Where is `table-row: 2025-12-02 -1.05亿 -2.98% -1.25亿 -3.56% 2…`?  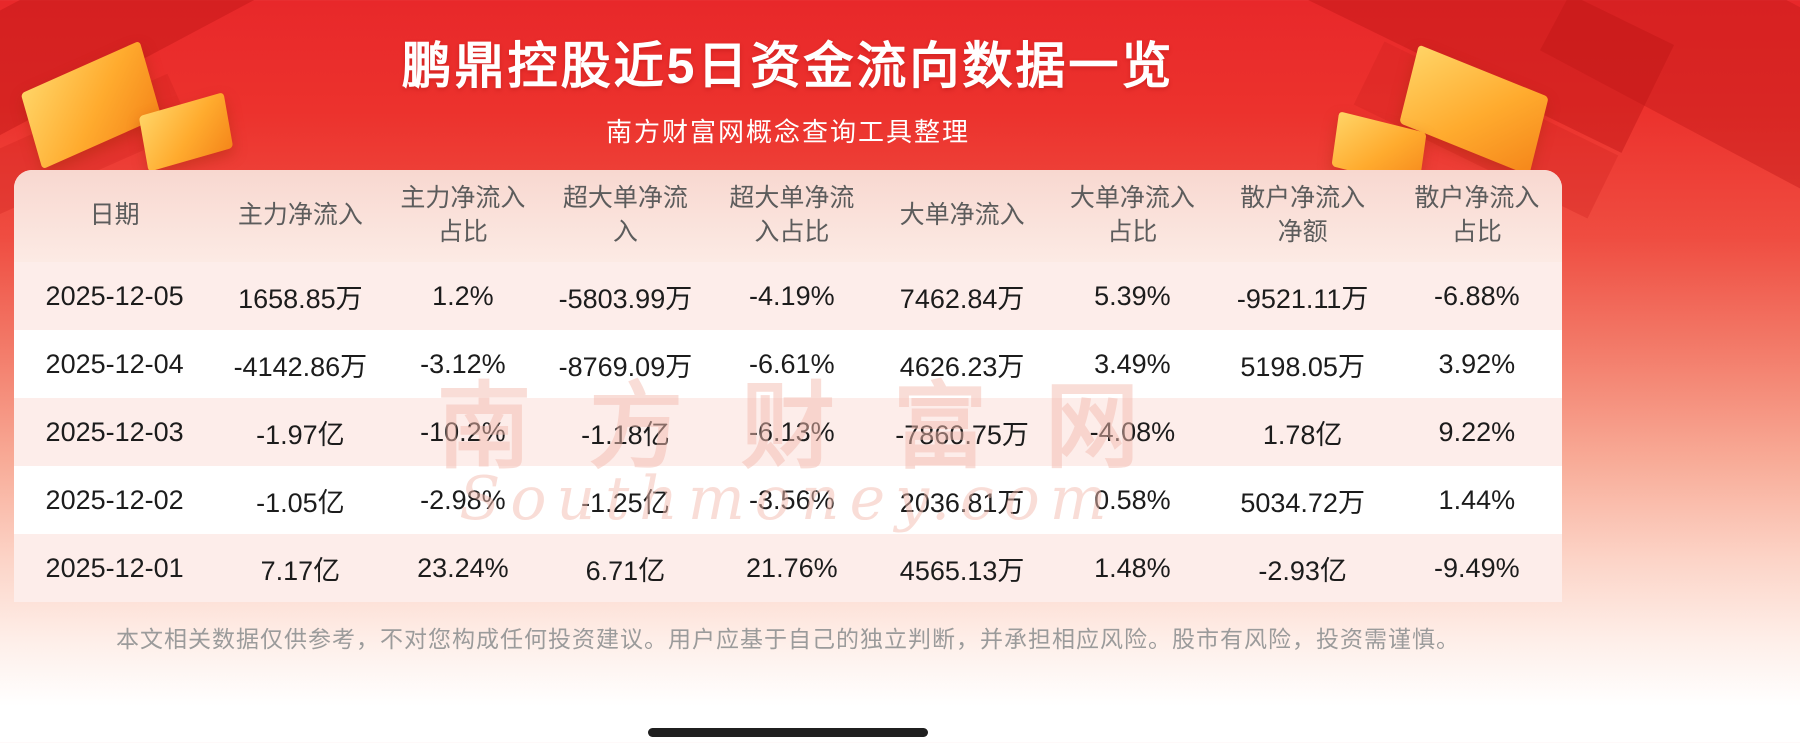
table-row: 2025-12-02 -1.05亿 -2.98% -1.25亿 -3.56% 2… is located at coordinates (788, 500).